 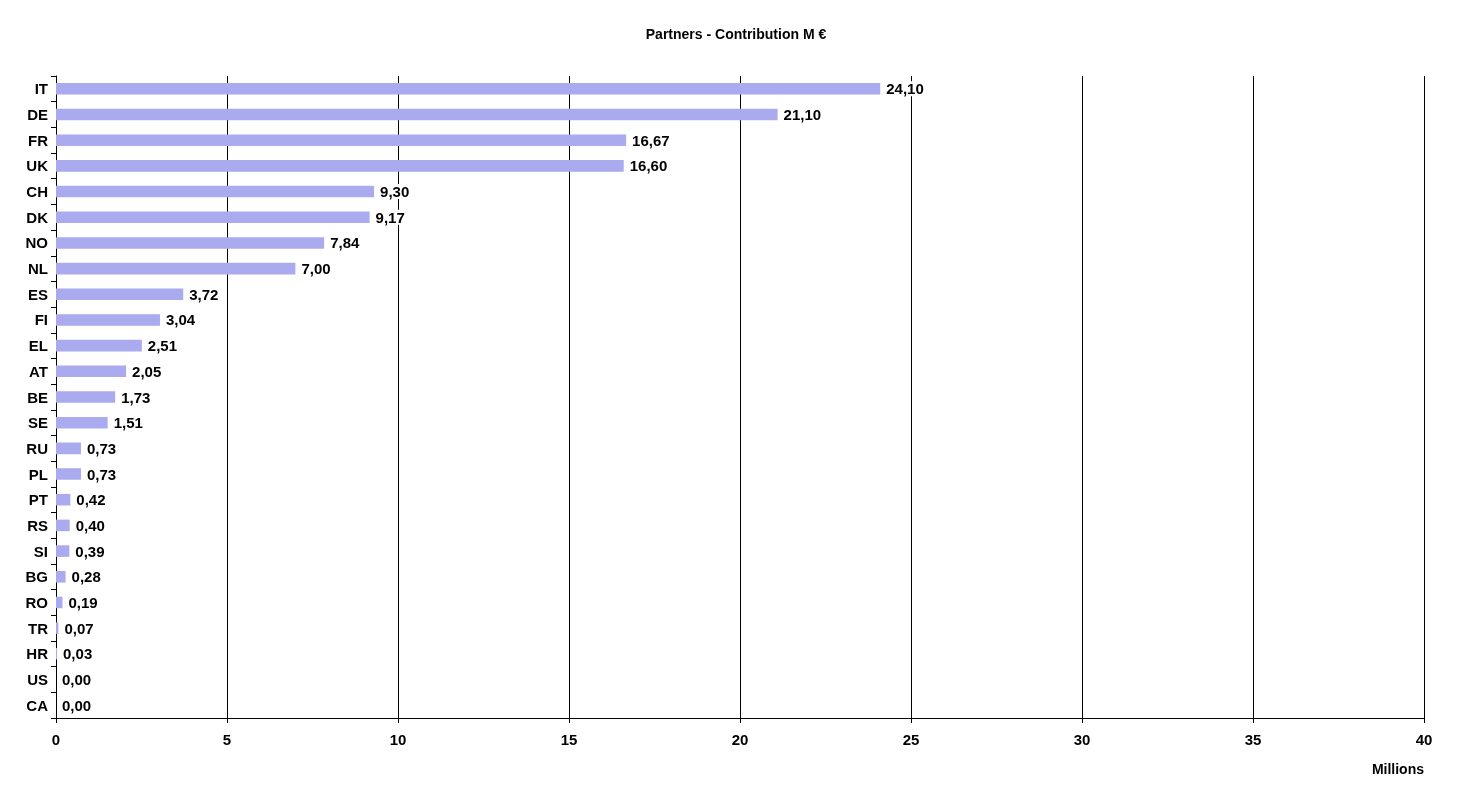 I want to click on data-label: 0,07, so click(x=79, y=628).